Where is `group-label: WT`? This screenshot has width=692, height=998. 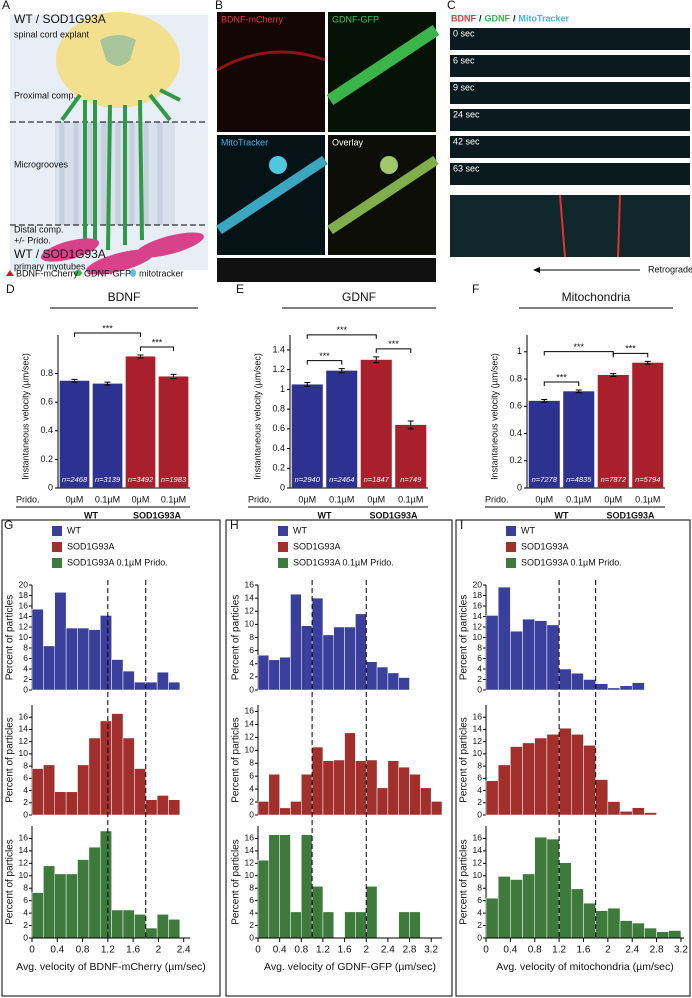 group-label: WT is located at coordinates (91, 515).